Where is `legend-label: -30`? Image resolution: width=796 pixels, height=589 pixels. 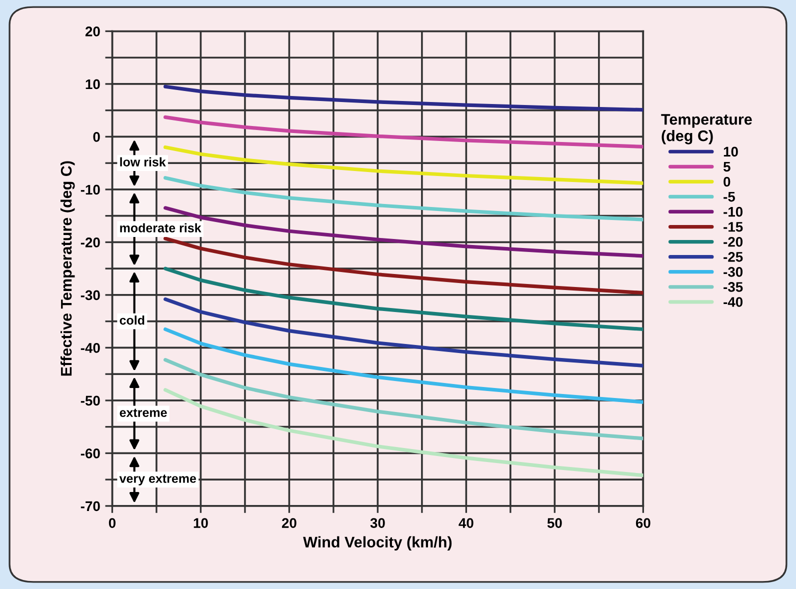
legend-label: -30 is located at coordinates (733, 272).